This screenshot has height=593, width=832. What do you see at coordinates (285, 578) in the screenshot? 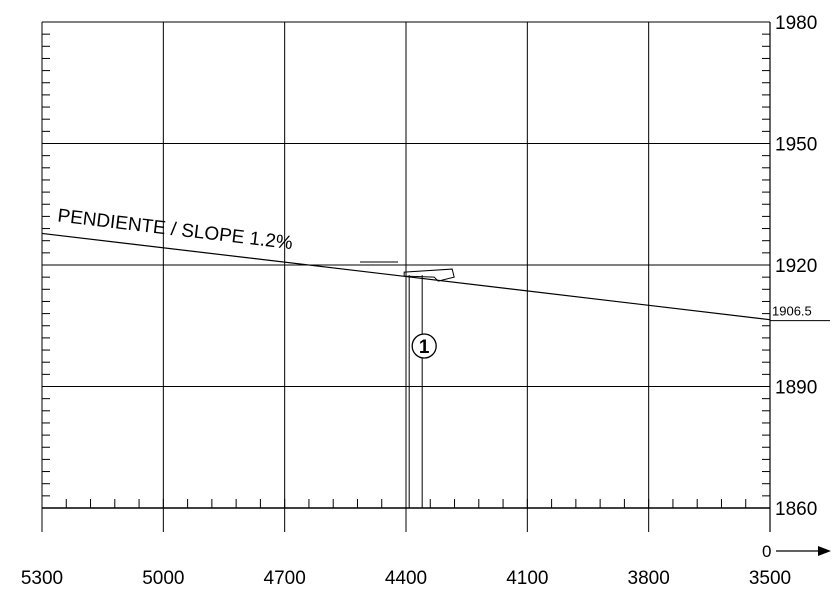
I see `x-tick-label: 4700` at bounding box center [285, 578].